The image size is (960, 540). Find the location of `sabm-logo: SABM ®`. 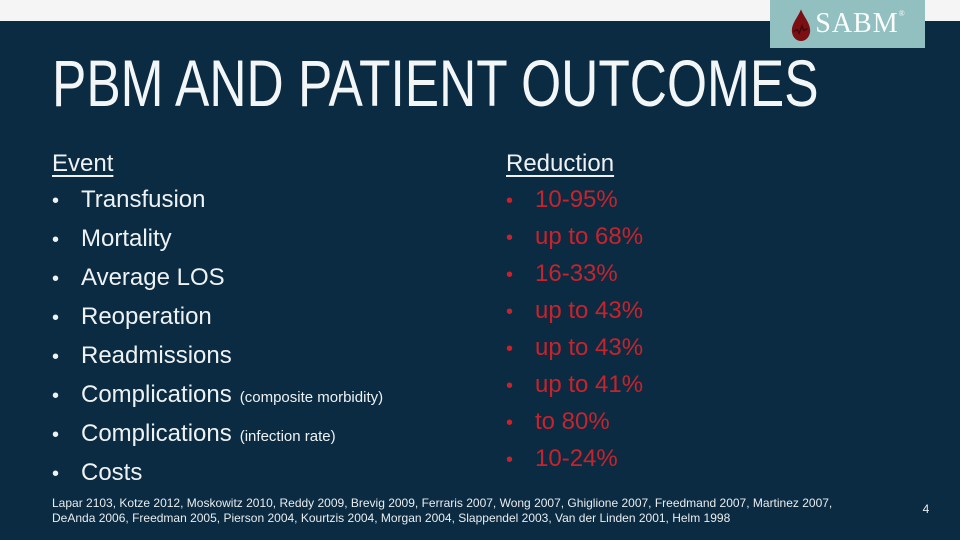

sabm-logo: SABM ® is located at coordinates (847, 24).